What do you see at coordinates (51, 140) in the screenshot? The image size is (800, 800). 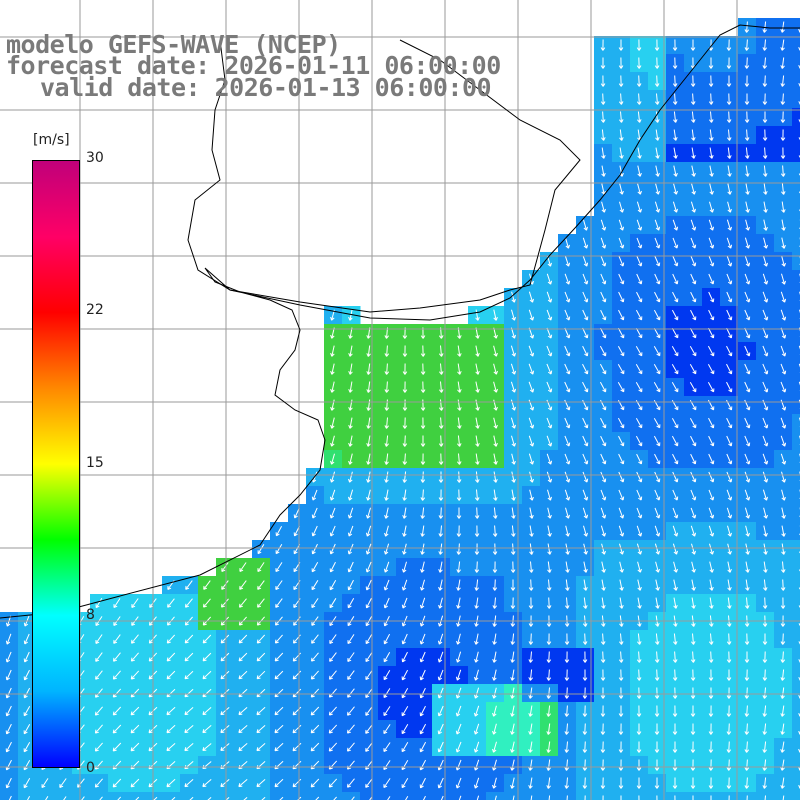 I see `legend-unit: [m/s]` at bounding box center [51, 140].